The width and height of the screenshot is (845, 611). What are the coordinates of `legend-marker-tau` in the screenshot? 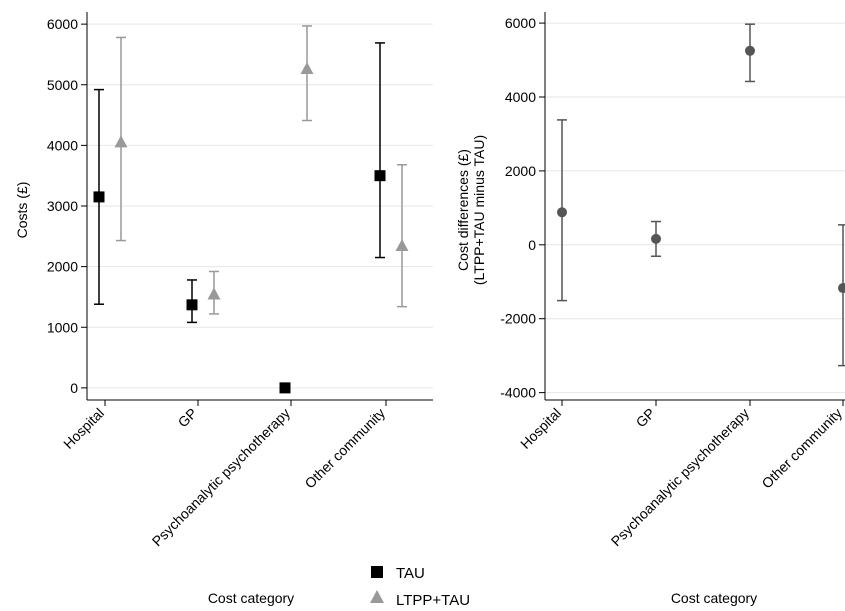 It's located at (377, 572).